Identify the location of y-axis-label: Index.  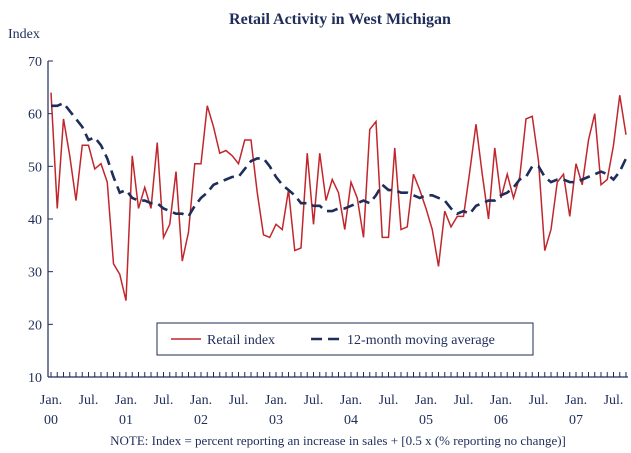
(24, 34).